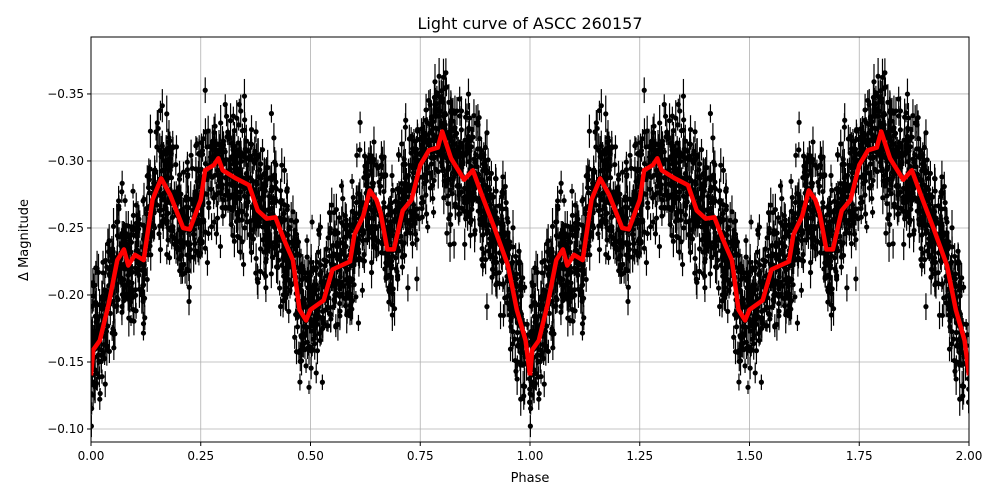 This screenshot has width=1000, height=504. I want to click on chart-title: Light curve of ASCC 260157, so click(529, 23).